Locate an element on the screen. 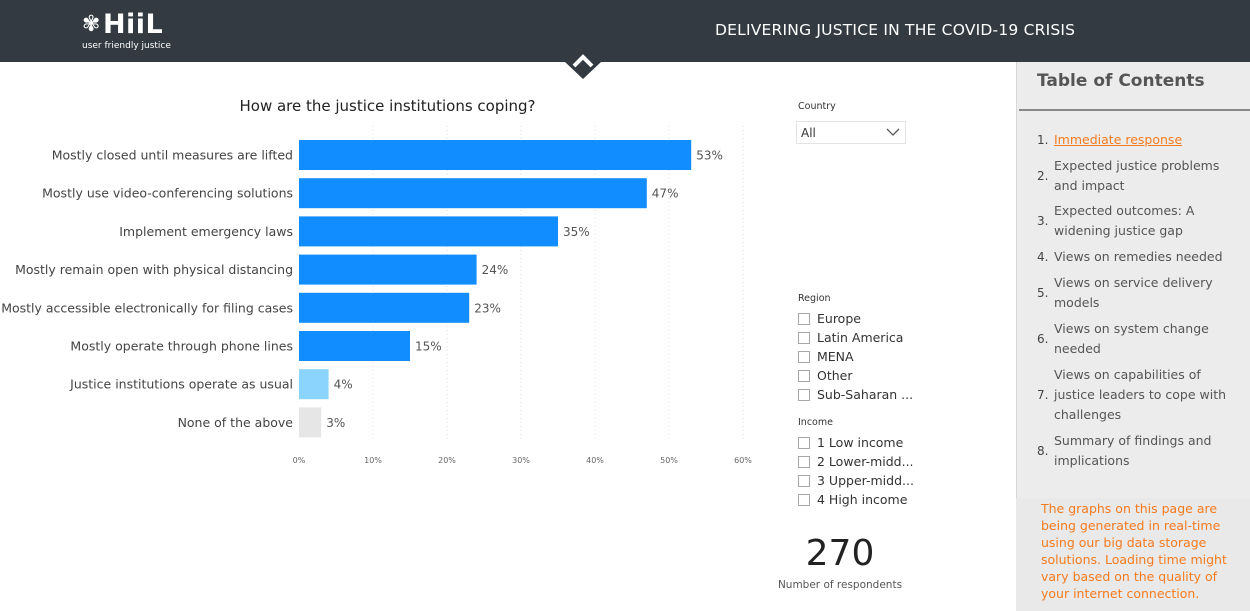  toc-item-number: 3. is located at coordinates (1043, 221).